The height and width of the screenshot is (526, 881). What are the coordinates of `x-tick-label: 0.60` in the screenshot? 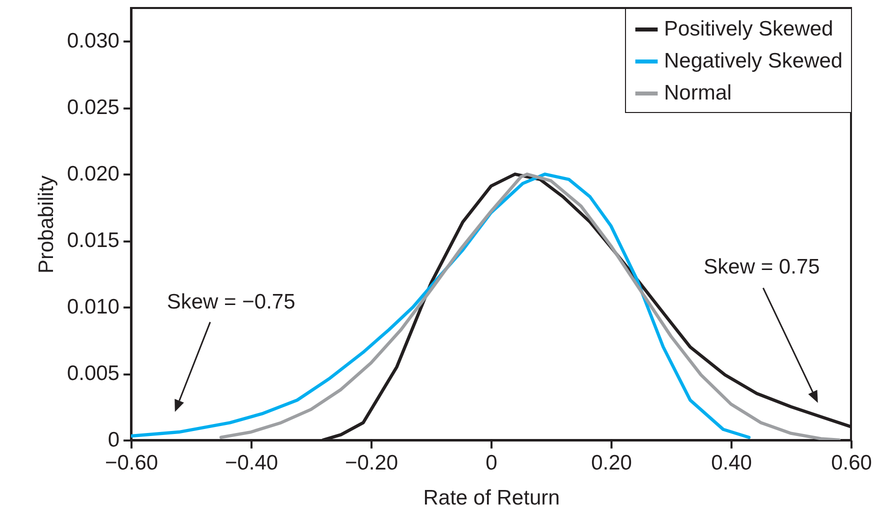 It's located at (851, 463).